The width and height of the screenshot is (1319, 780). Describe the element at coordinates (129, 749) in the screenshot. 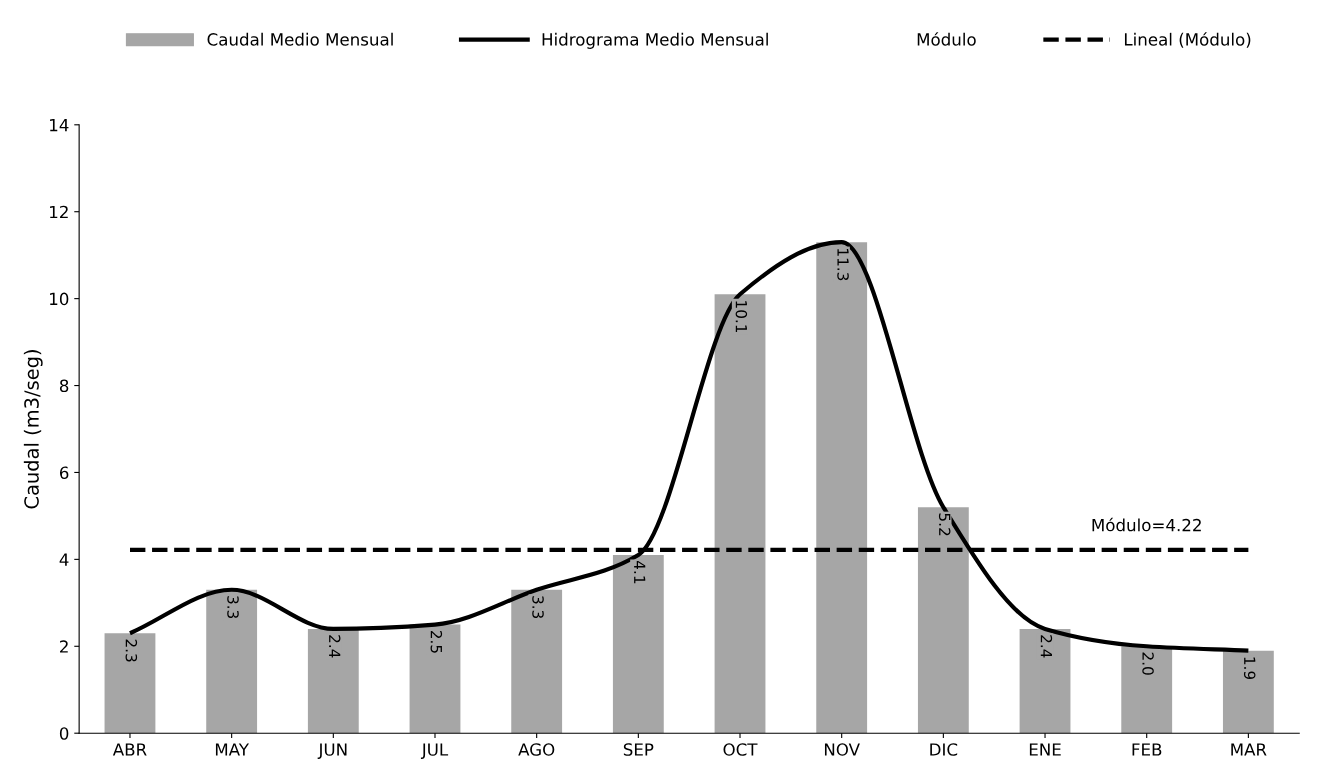

I see `x-tick-label: ABR` at that location.